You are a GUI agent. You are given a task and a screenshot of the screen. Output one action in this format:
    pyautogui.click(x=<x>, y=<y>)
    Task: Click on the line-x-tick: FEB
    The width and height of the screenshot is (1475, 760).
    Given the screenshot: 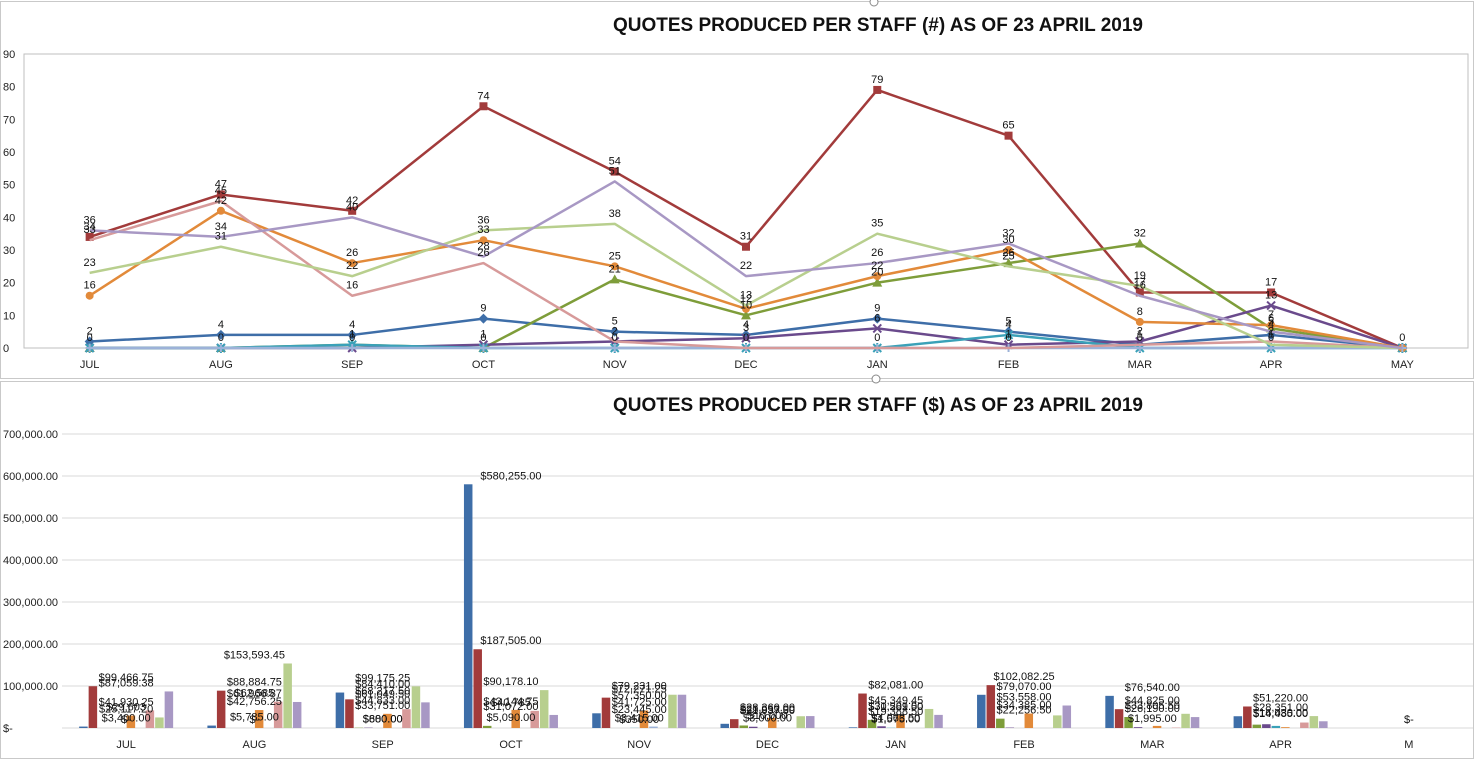 What is the action you would take?
    pyautogui.click(x=1008, y=365)
    